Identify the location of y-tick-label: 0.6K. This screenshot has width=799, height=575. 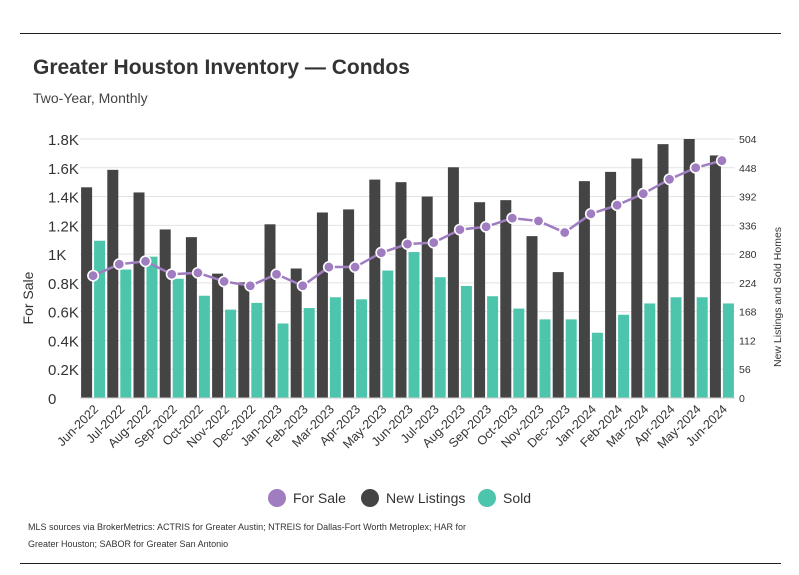
(63, 313).